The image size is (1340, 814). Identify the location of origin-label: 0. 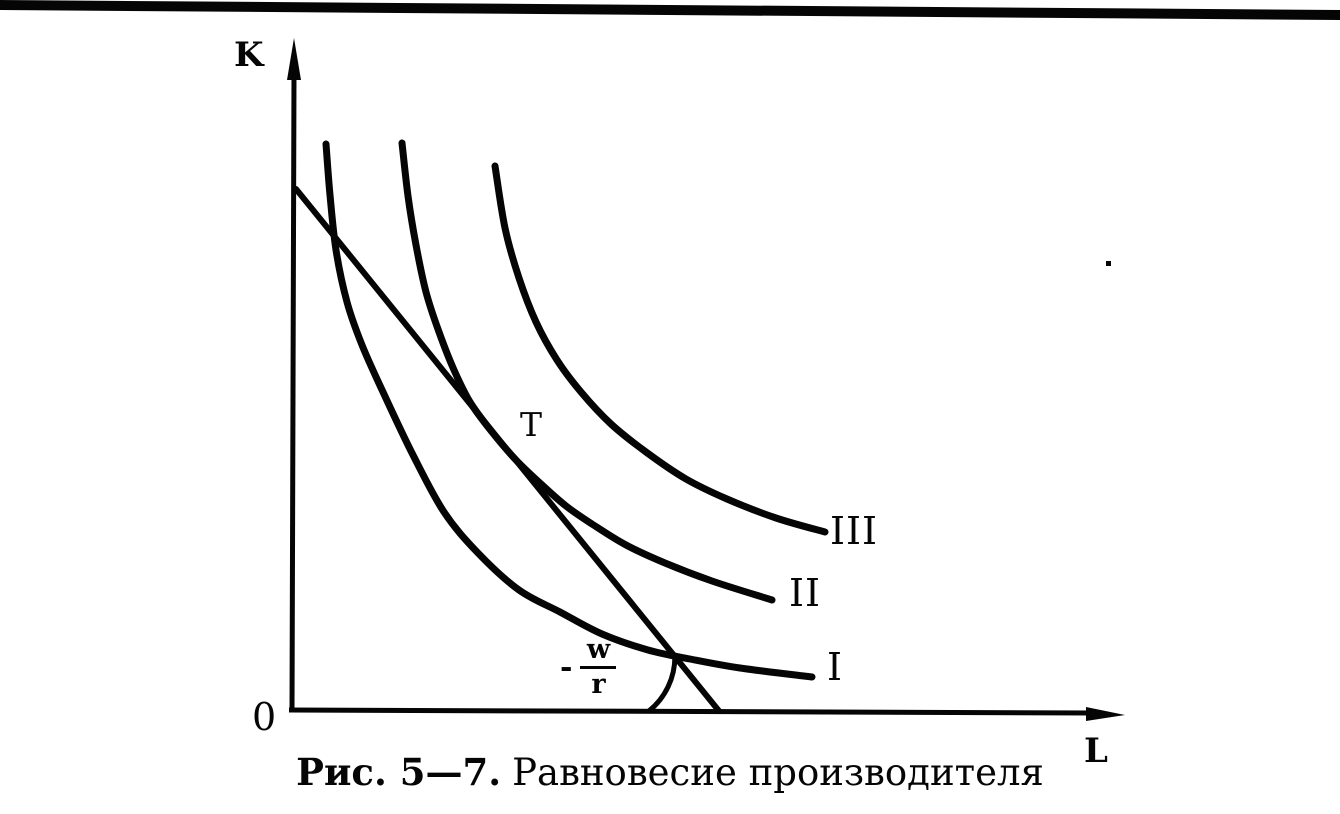
(264, 717).